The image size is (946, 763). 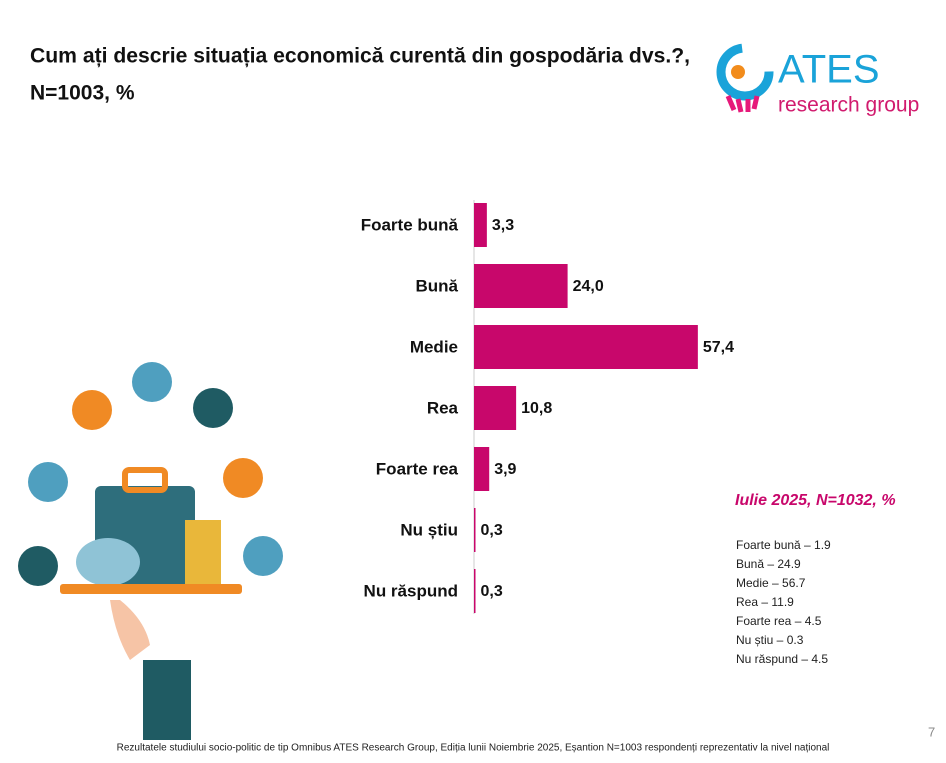 What do you see at coordinates (931, 731) in the screenshot?
I see `page-number: 7` at bounding box center [931, 731].